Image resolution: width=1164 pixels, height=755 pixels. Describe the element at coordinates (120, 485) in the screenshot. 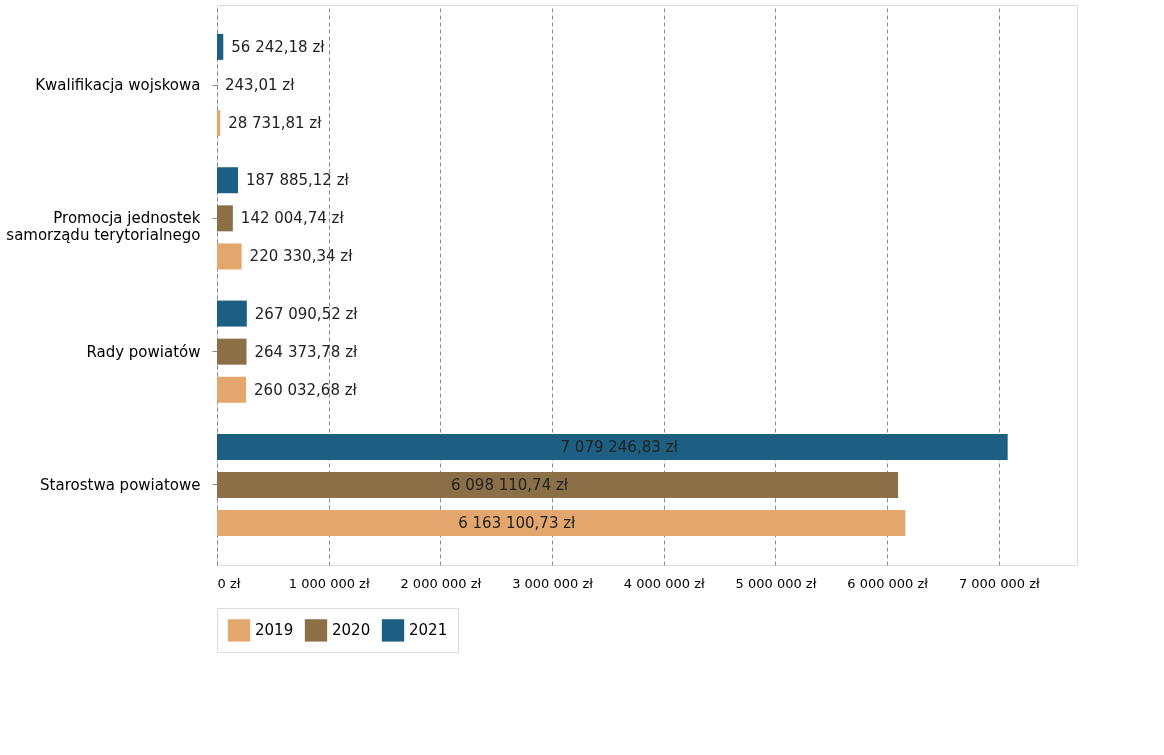

I see `y-tick-label: Starostwa powiatowe` at that location.